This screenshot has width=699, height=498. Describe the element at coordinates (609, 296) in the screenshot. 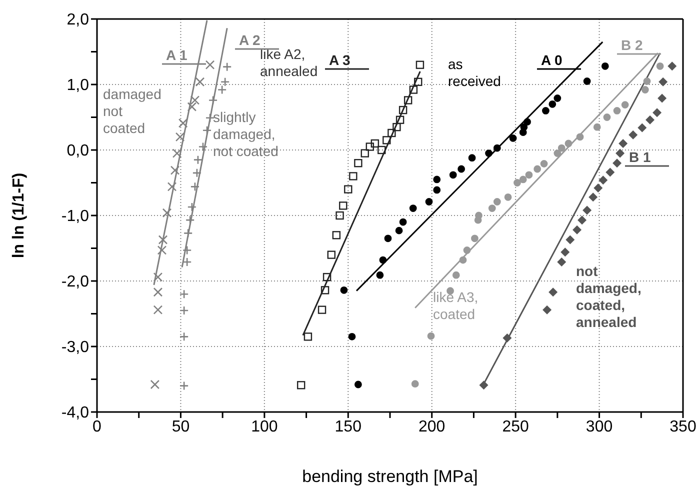

I see `annotation: not damaged, coated, annealed` at that location.